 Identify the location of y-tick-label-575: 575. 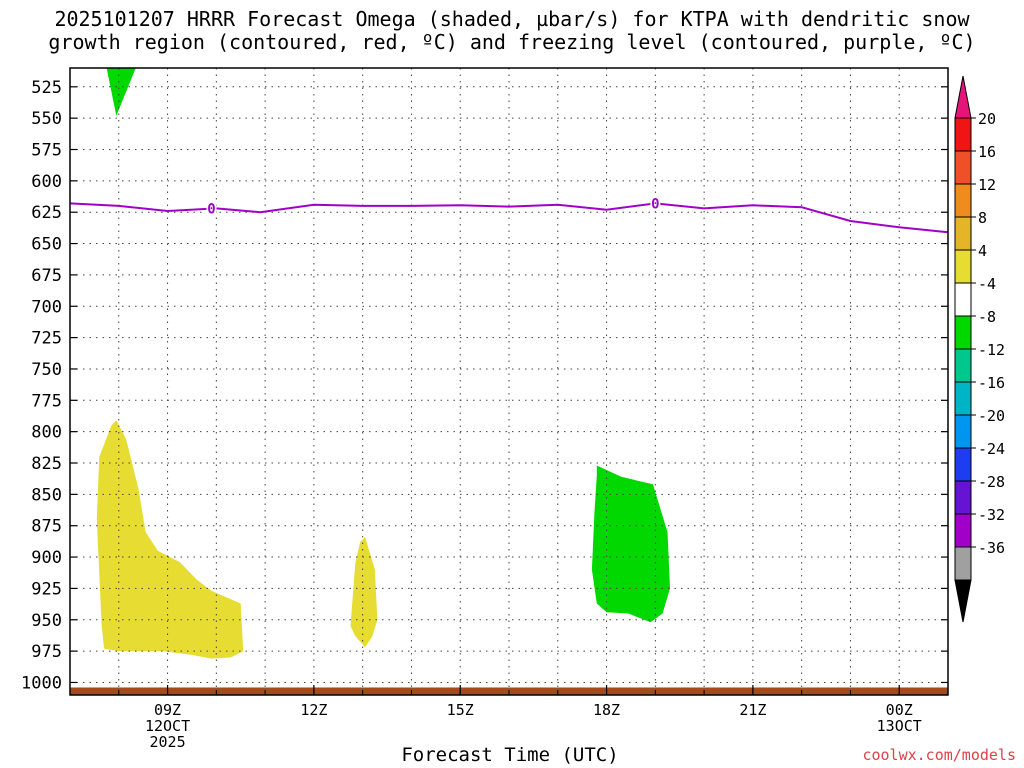
(46, 151).